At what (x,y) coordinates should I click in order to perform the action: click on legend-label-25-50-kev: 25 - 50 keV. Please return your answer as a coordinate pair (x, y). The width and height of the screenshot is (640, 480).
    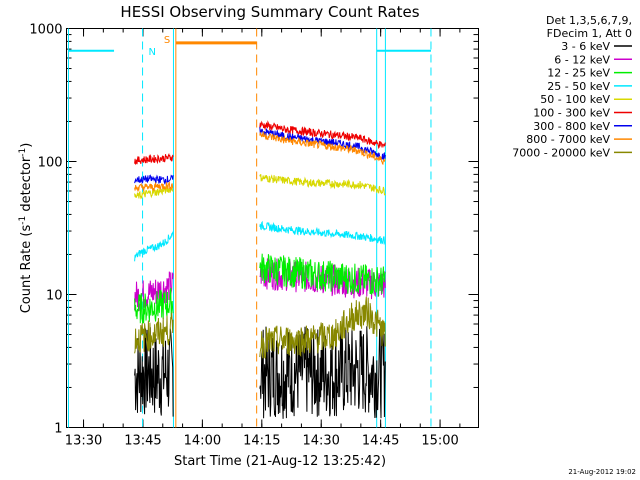
    Looking at the image, I should click on (578, 86).